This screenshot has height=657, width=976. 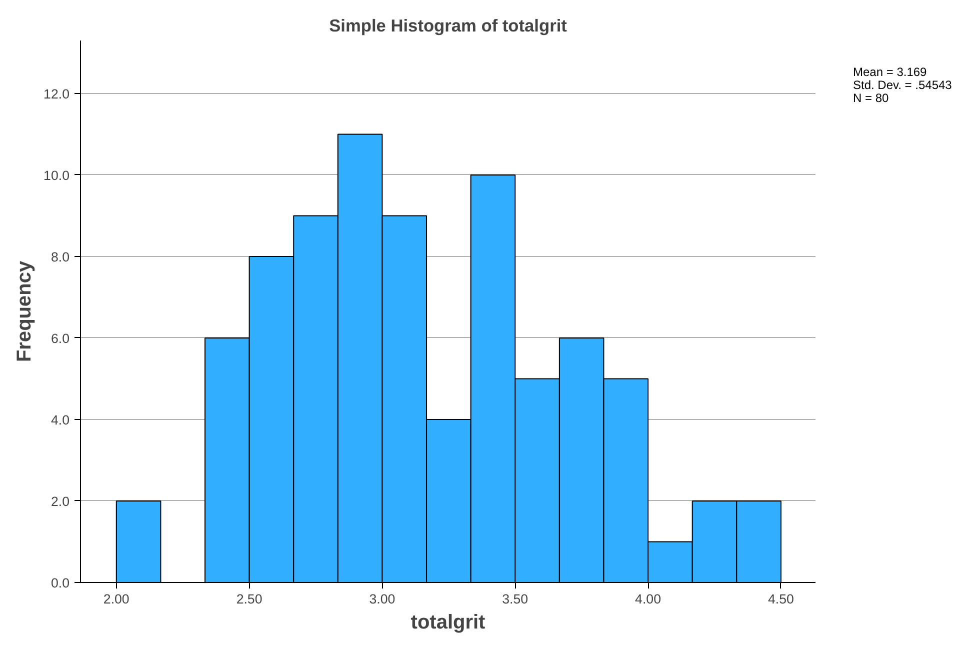 What do you see at coordinates (781, 599) in the screenshot?
I see `x-tick-label: 4.50` at bounding box center [781, 599].